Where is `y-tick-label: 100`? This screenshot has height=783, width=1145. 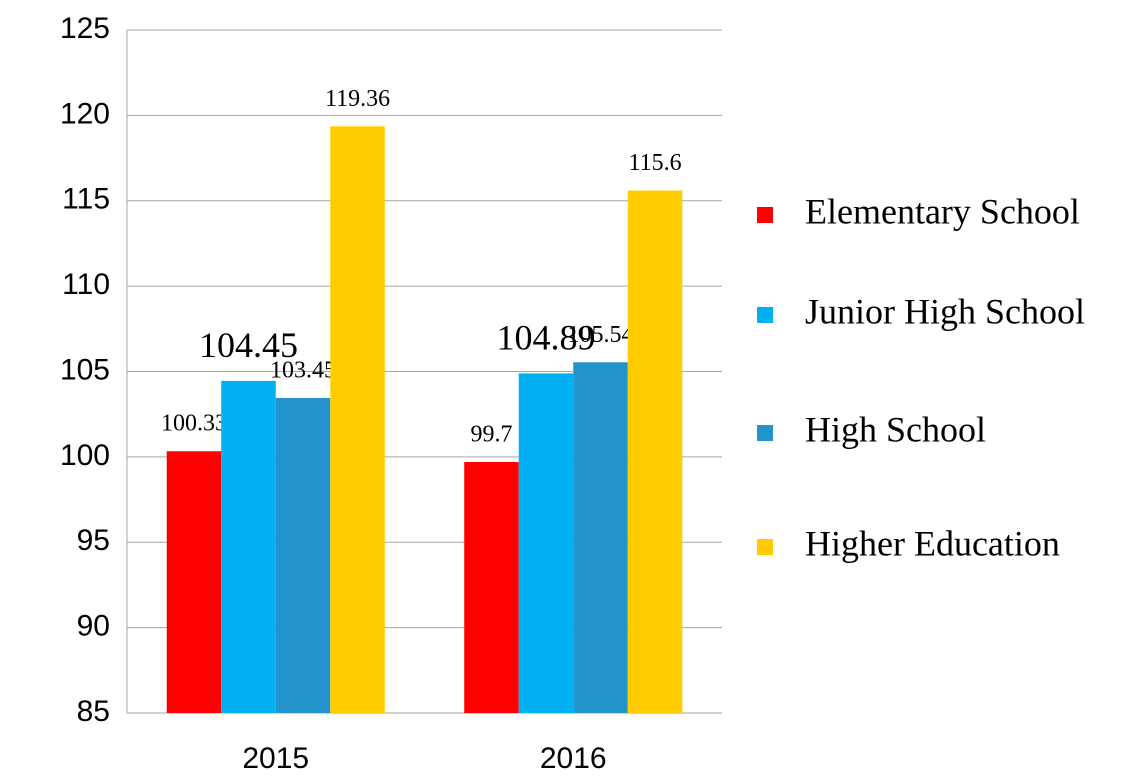 y-tick-label: 100 is located at coordinates (85, 455).